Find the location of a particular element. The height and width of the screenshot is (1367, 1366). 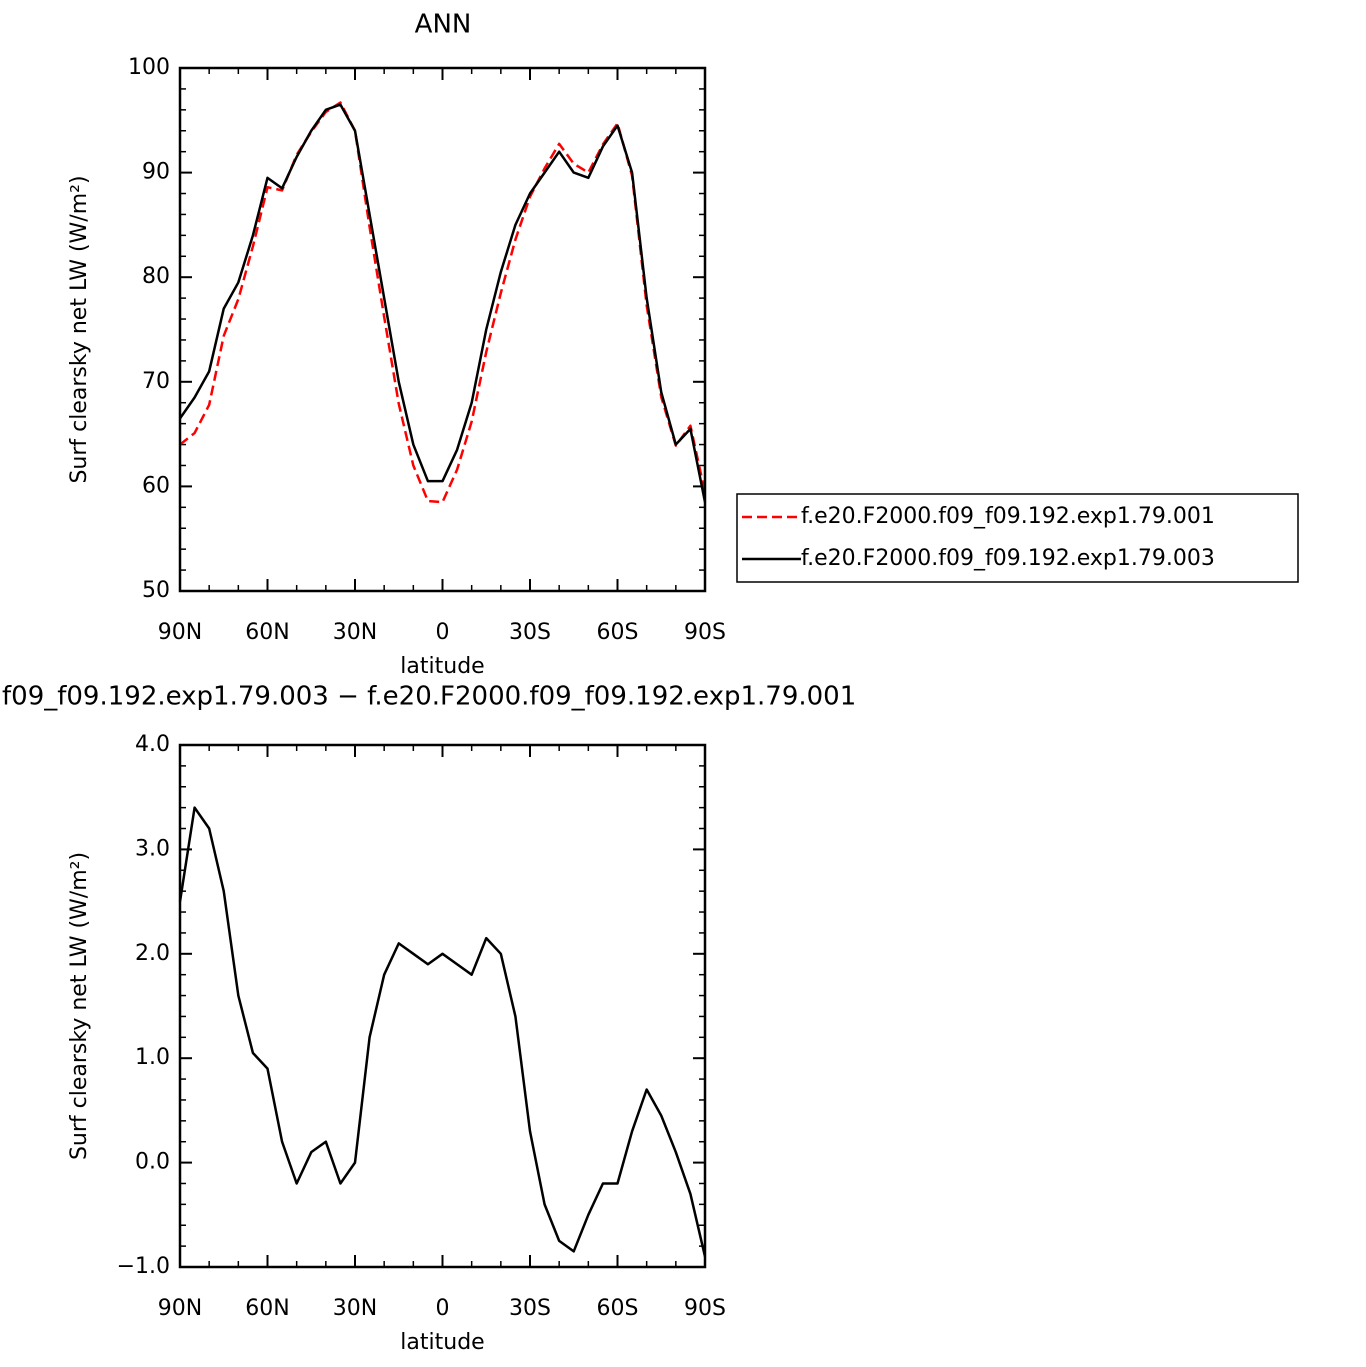

legend-label: f.e20.F2000.f09_f09.192.exp1.79.003 is located at coordinates (1008, 558).